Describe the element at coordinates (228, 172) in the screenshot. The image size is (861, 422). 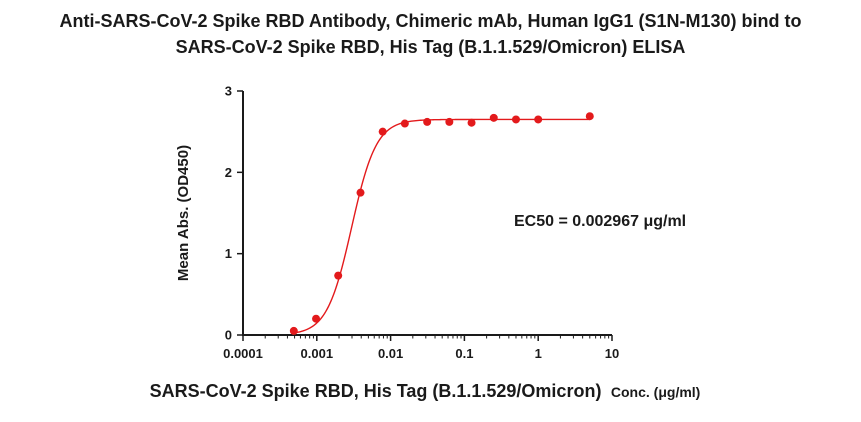
I see `y-tick-label: 2` at that location.